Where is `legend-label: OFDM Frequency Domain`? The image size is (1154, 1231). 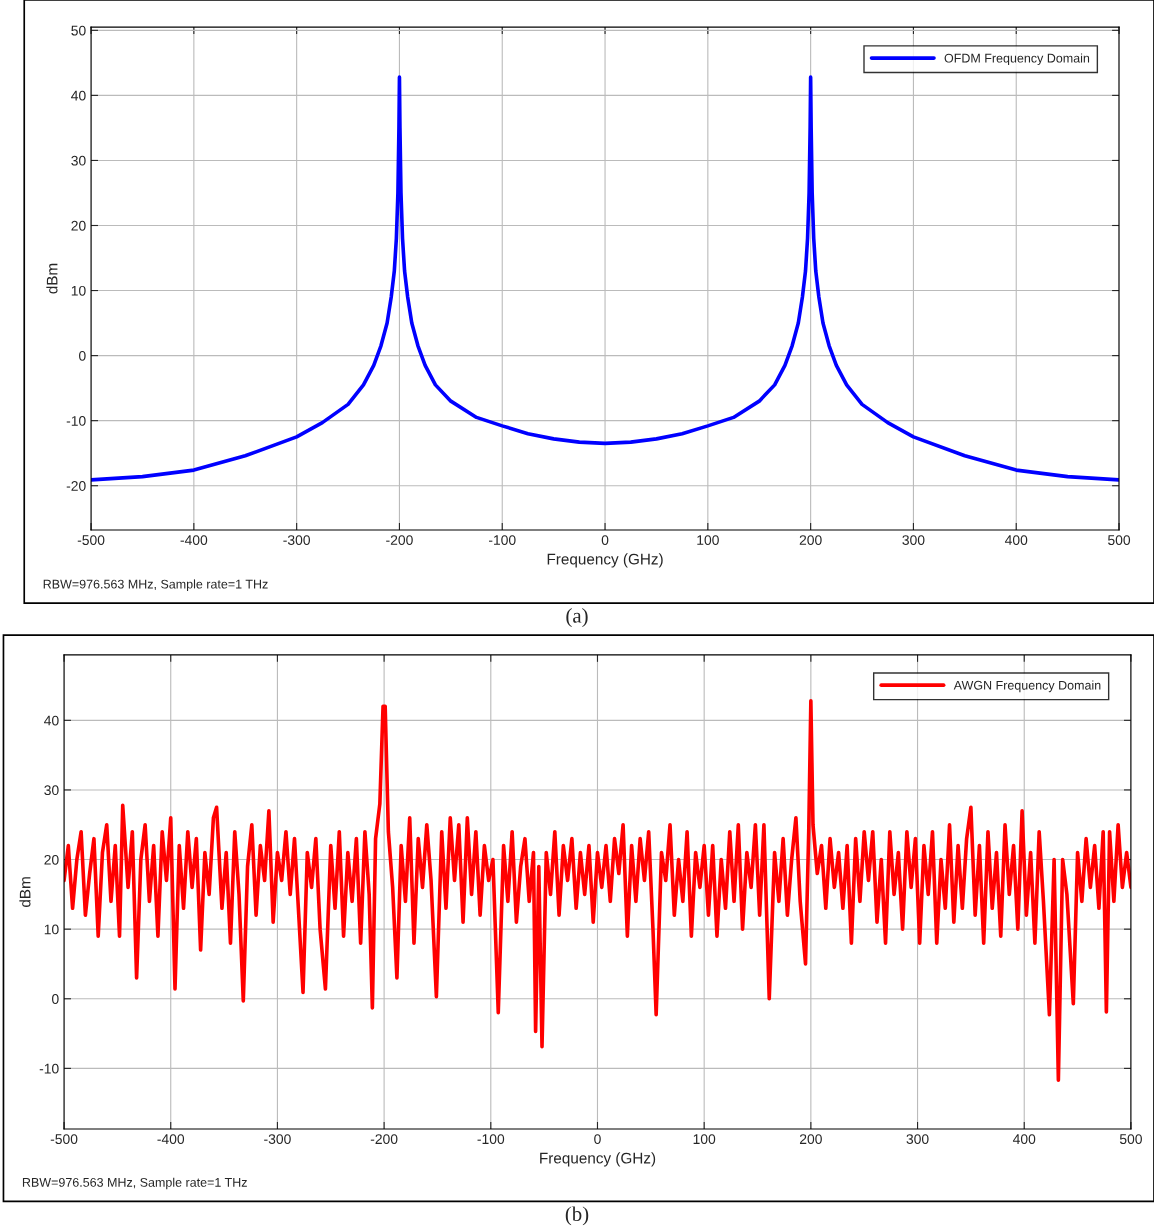 legend-label: OFDM Frequency Domain is located at coordinates (1017, 59).